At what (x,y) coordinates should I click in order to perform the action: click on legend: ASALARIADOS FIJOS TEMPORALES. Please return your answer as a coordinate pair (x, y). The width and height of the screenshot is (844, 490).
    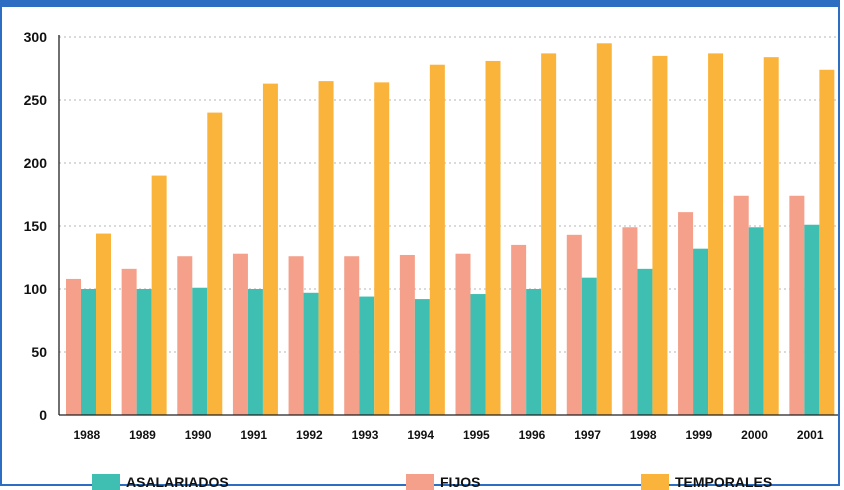
    Looking at the image, I should click on (432, 482).